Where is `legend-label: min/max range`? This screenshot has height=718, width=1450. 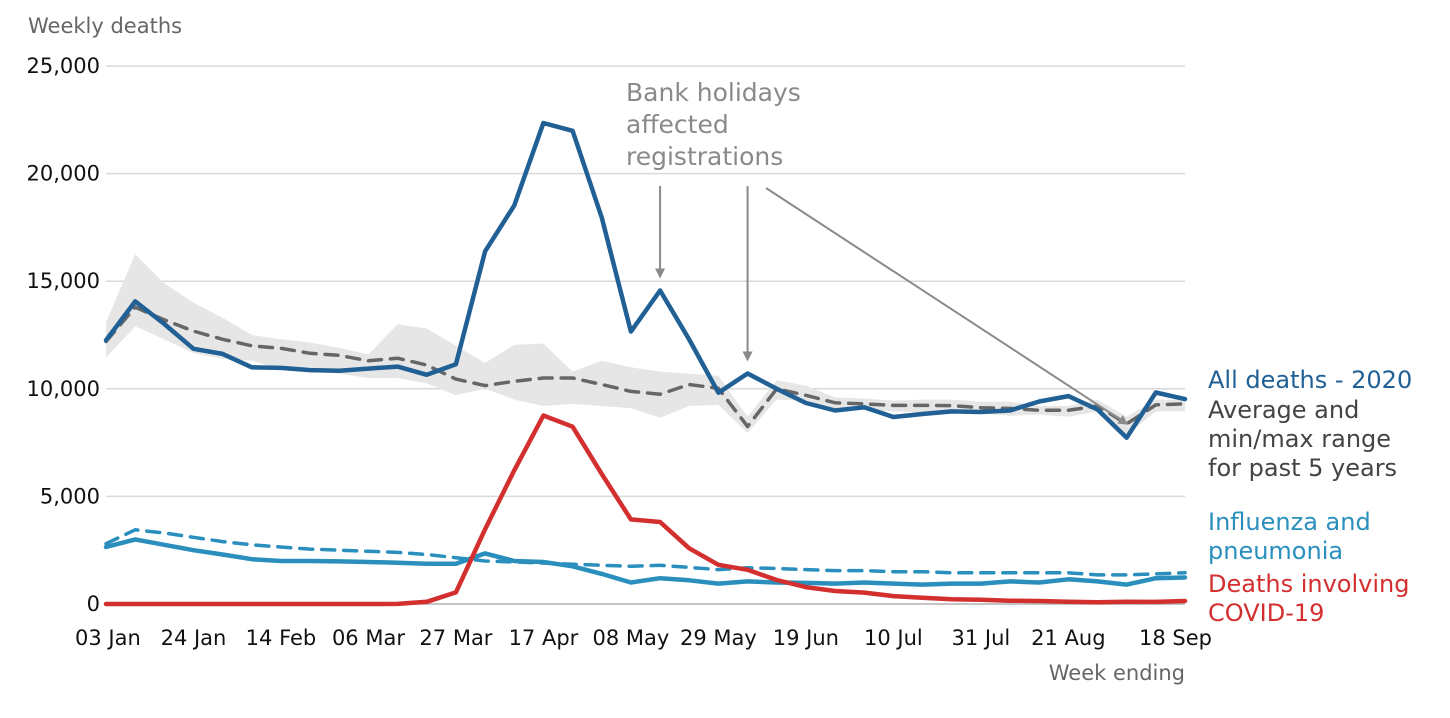
legend-label: min/max range is located at coordinates (1299, 439).